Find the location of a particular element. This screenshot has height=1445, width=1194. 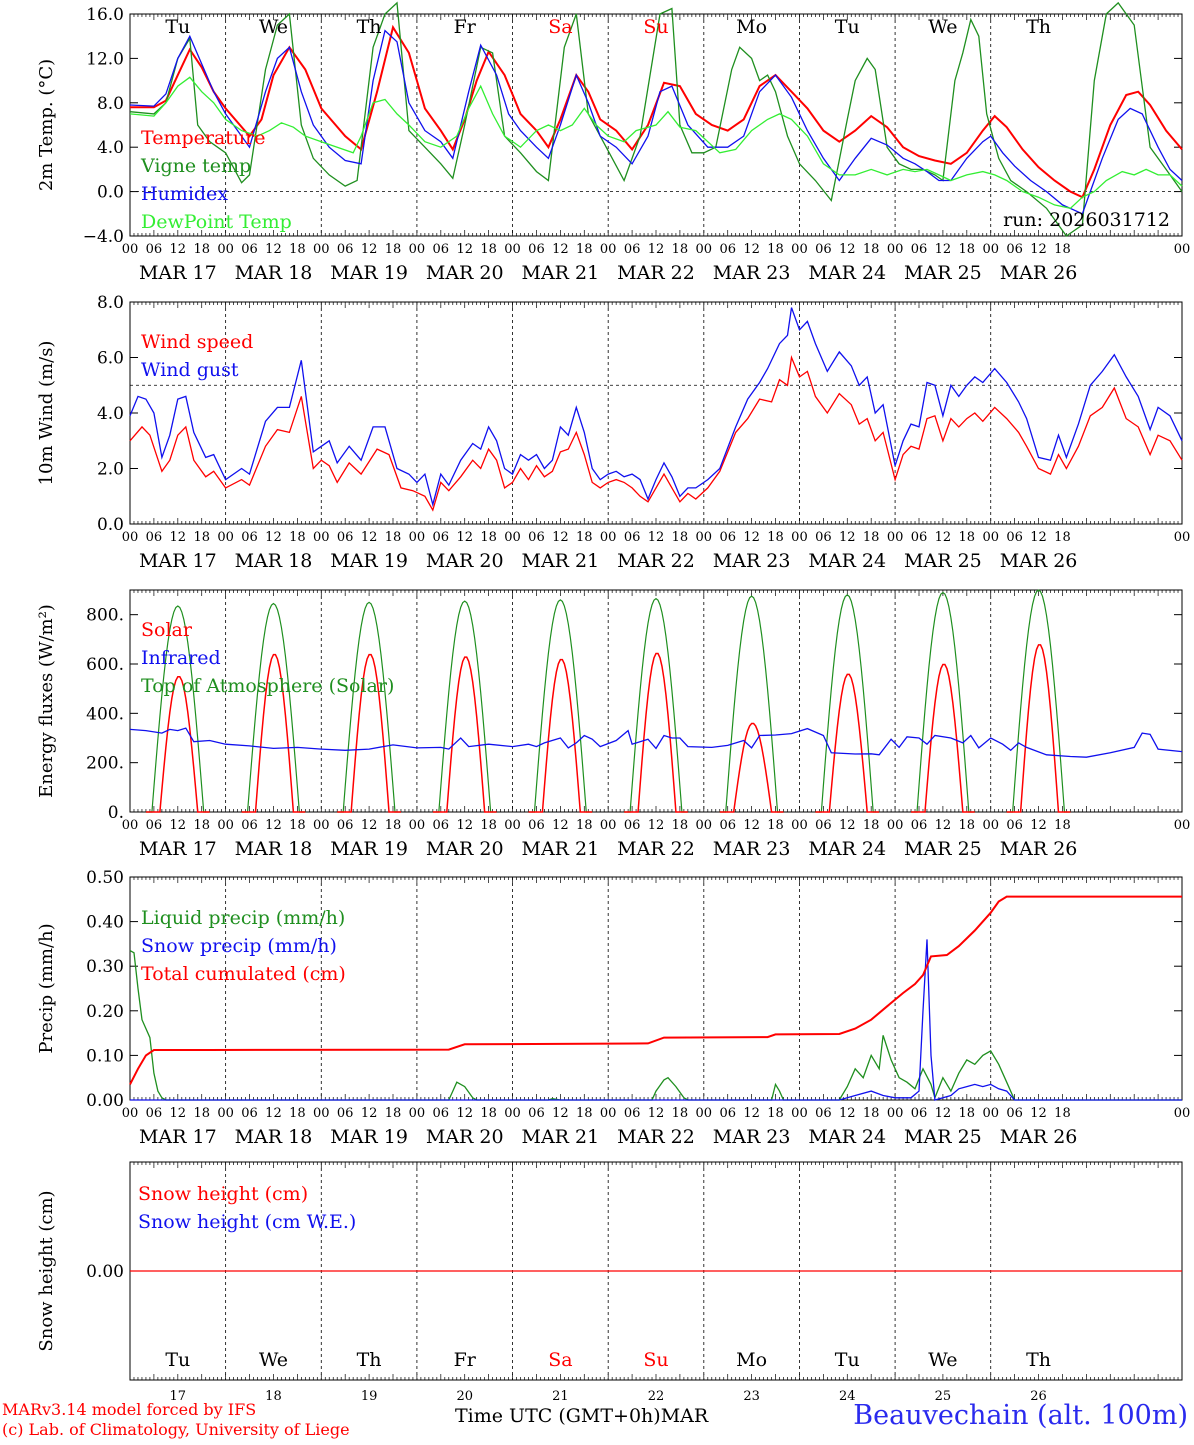

energy-ytick-label: 600. is located at coordinates (105, 665).